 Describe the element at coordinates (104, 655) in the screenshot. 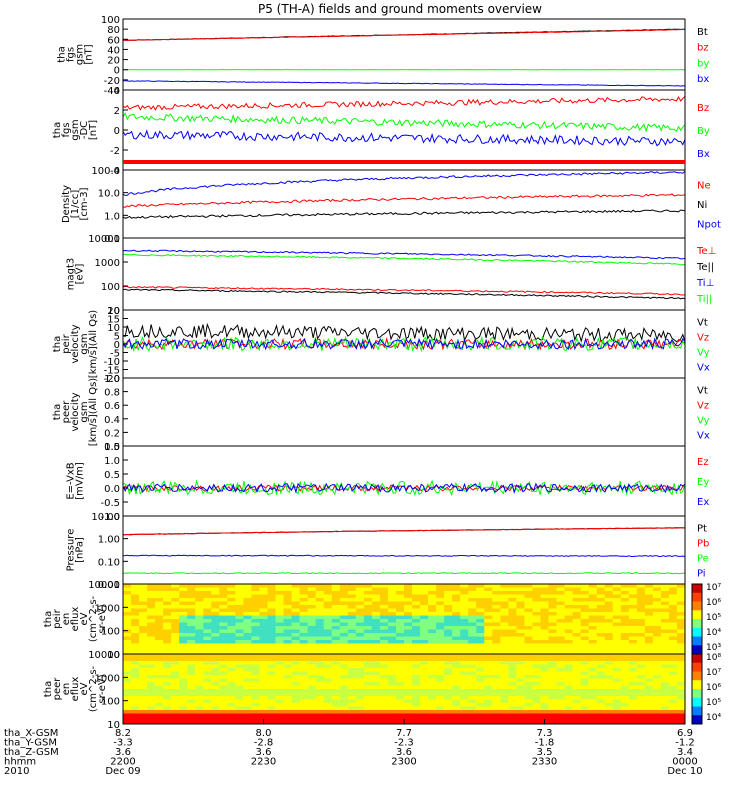

I see `y-tick-label: 10000` at that location.